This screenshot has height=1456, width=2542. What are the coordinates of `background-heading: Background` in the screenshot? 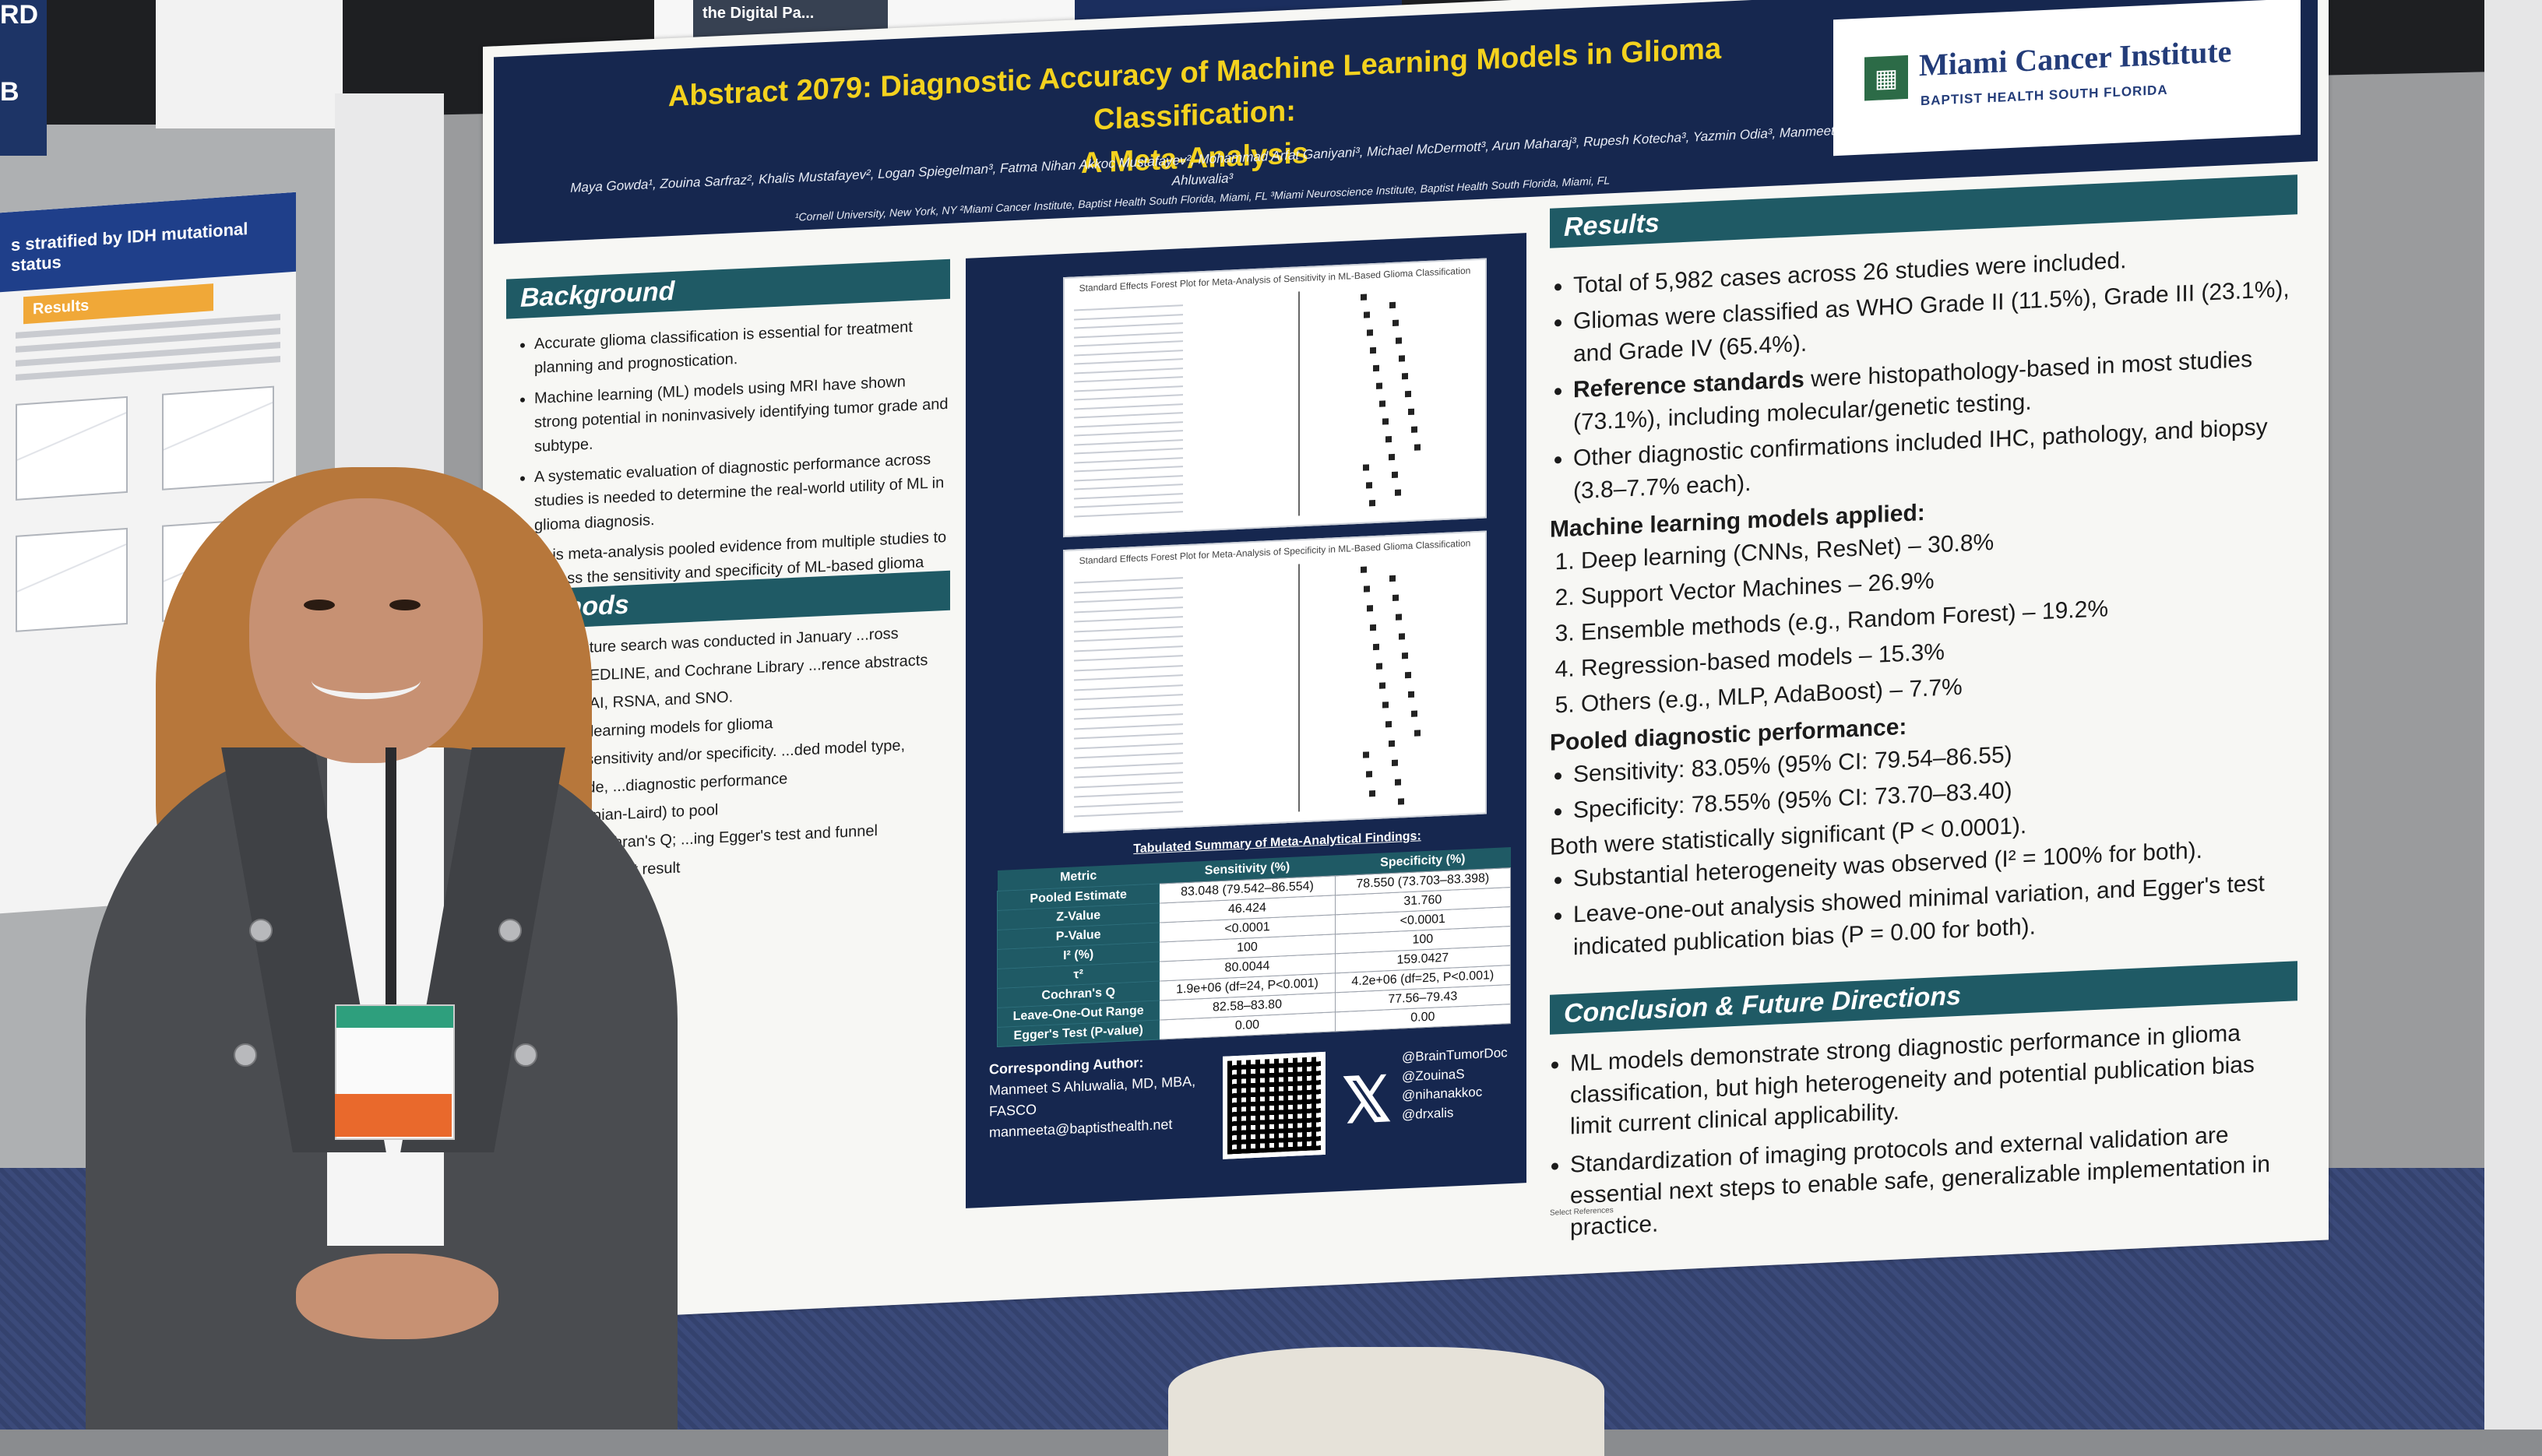 It's located at (728, 288).